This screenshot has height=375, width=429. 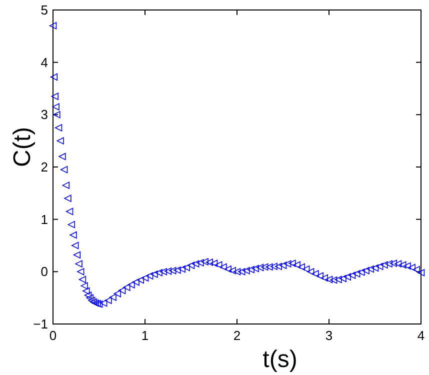 What do you see at coordinates (22, 147) in the screenshot?
I see `y-axis-title: C(t)` at bounding box center [22, 147].